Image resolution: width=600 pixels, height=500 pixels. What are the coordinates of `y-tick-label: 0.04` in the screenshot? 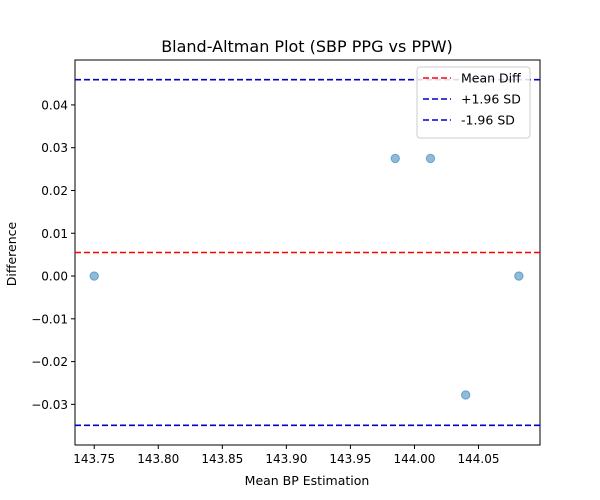 It's located at (54, 105).